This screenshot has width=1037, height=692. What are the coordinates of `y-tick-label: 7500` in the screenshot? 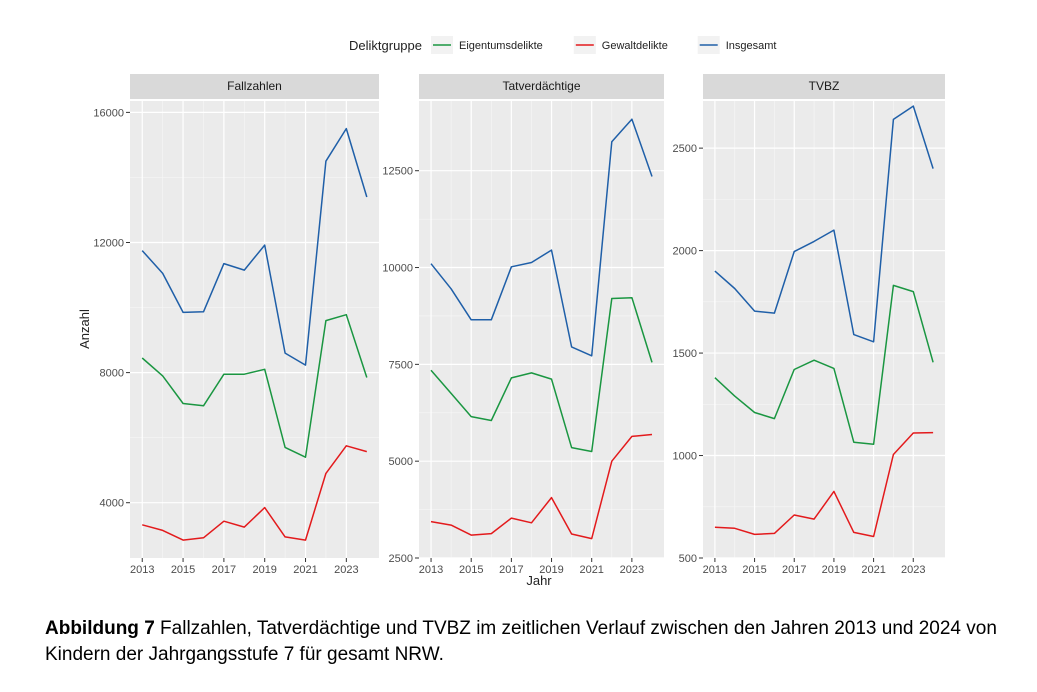 It's located at (401, 365).